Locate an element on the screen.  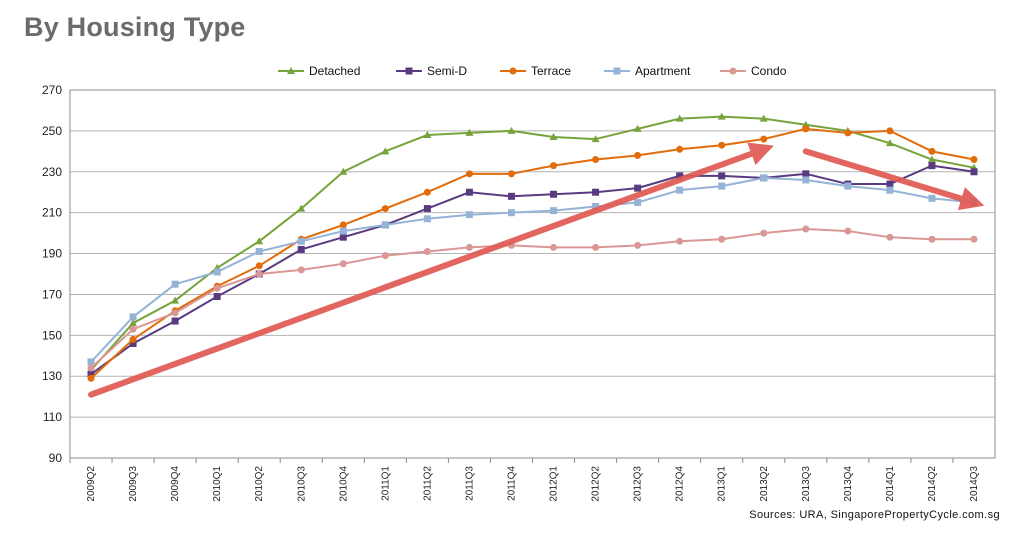
y-tick-label: 270 is located at coordinates (52, 90).